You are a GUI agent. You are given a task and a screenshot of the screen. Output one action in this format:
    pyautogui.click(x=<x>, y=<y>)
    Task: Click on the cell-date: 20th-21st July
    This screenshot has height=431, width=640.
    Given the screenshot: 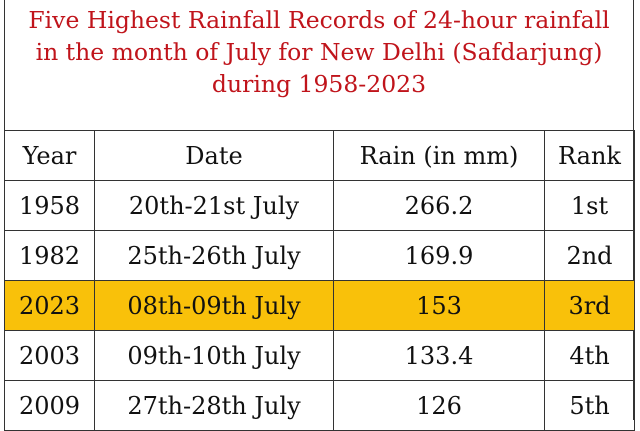 What is the action you would take?
    pyautogui.click(x=214, y=205)
    